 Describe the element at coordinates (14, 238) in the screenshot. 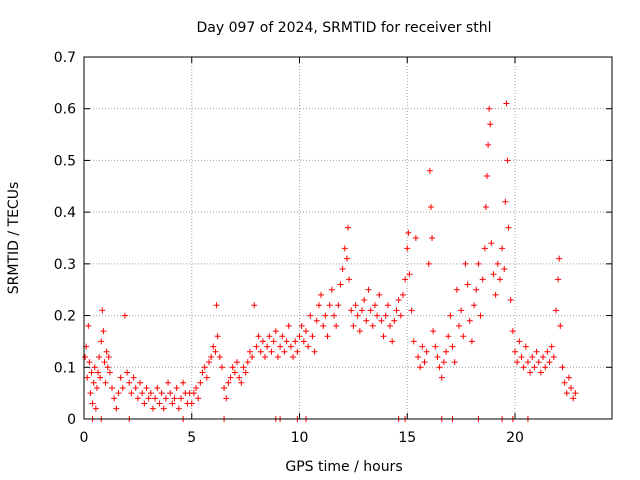

I see `y-axis-label: SRMTID / TECUs` at that location.